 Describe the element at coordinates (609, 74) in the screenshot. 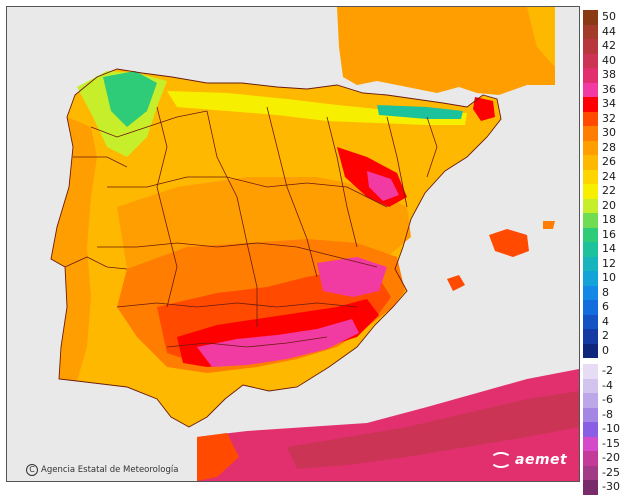

I see `legend-label: 38` at that location.